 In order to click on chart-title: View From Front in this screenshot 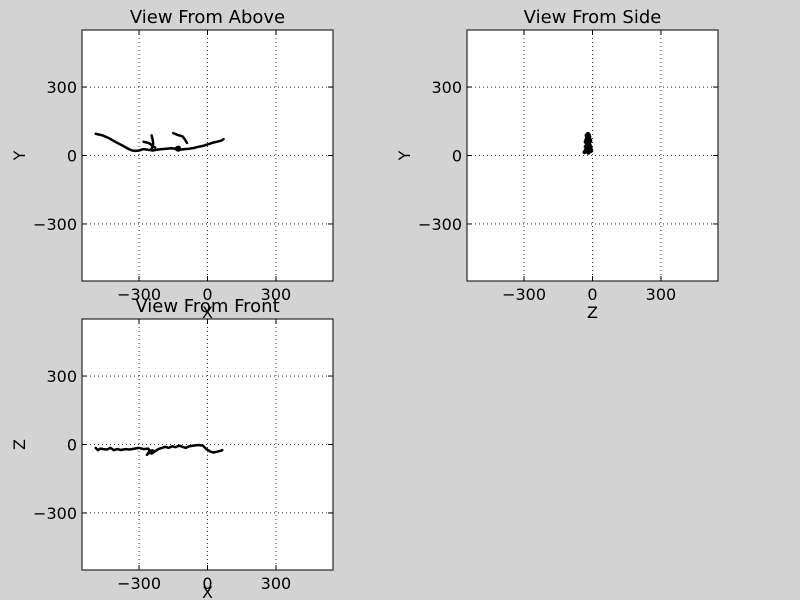, I will do `click(207, 306)`.